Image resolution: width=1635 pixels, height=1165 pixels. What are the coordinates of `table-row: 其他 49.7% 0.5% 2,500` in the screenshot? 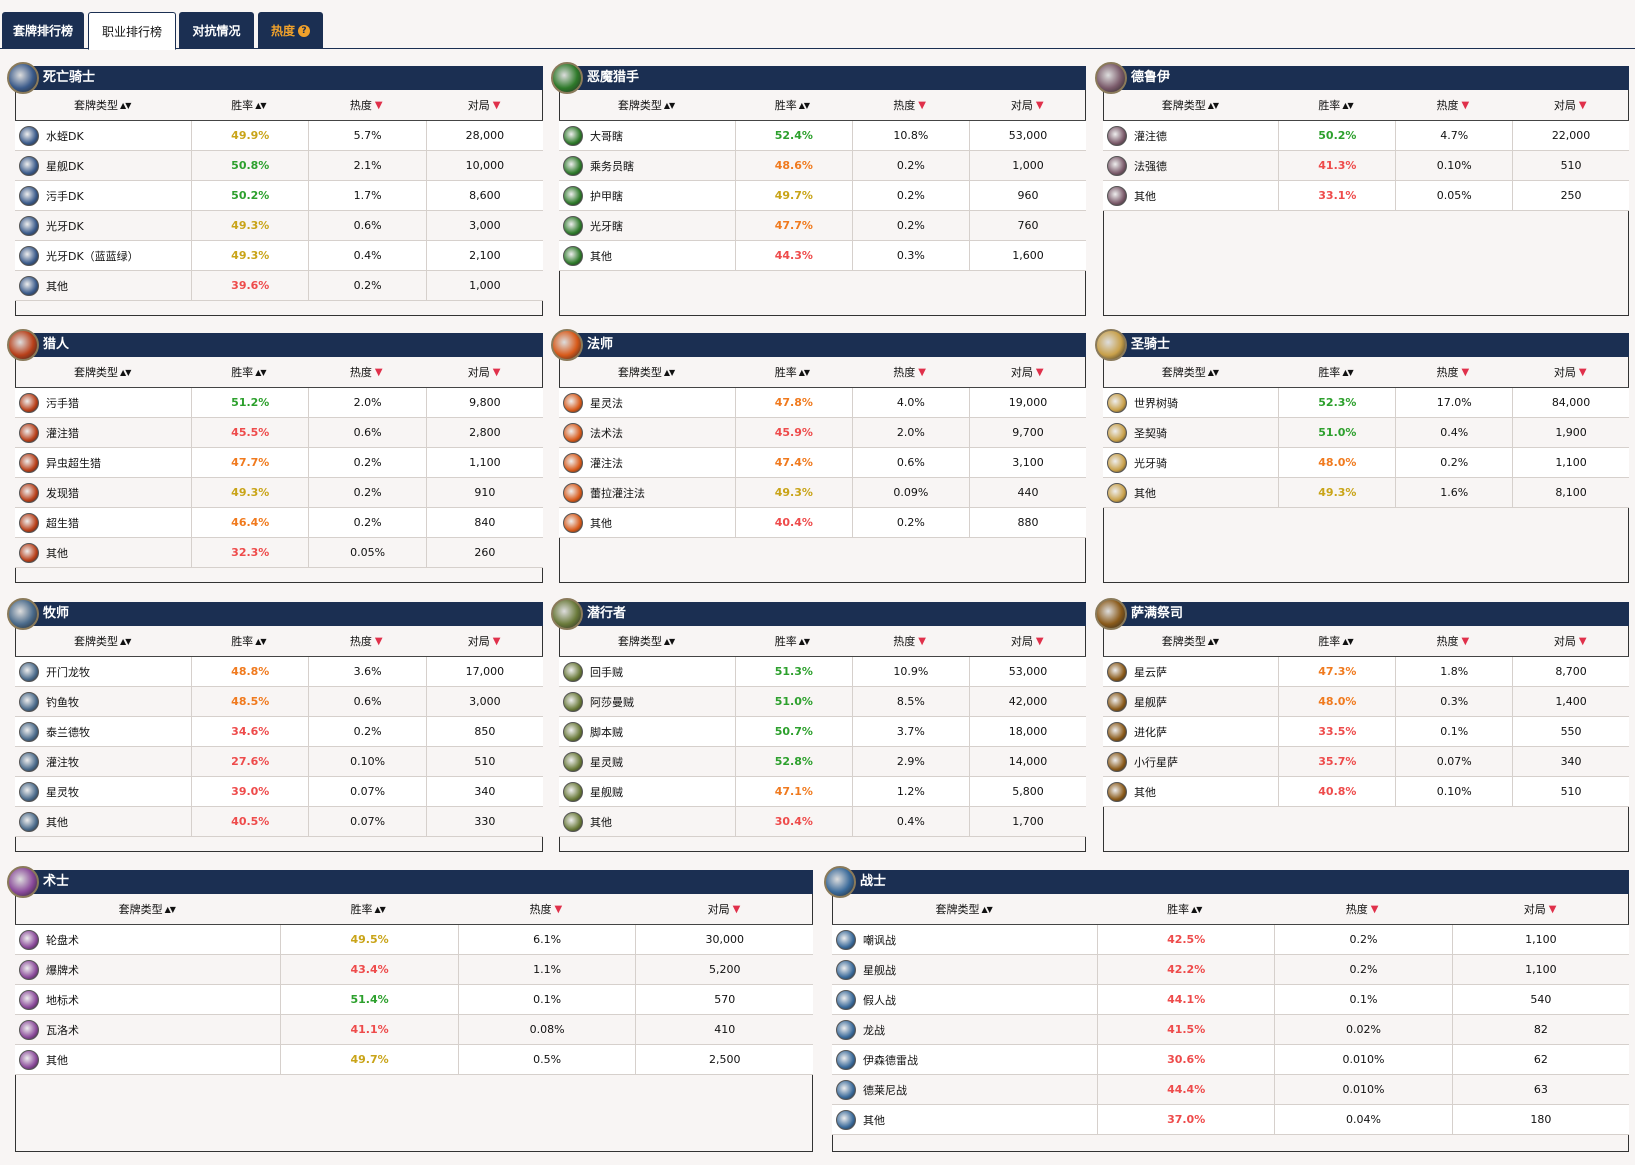 It's located at (414, 1060).